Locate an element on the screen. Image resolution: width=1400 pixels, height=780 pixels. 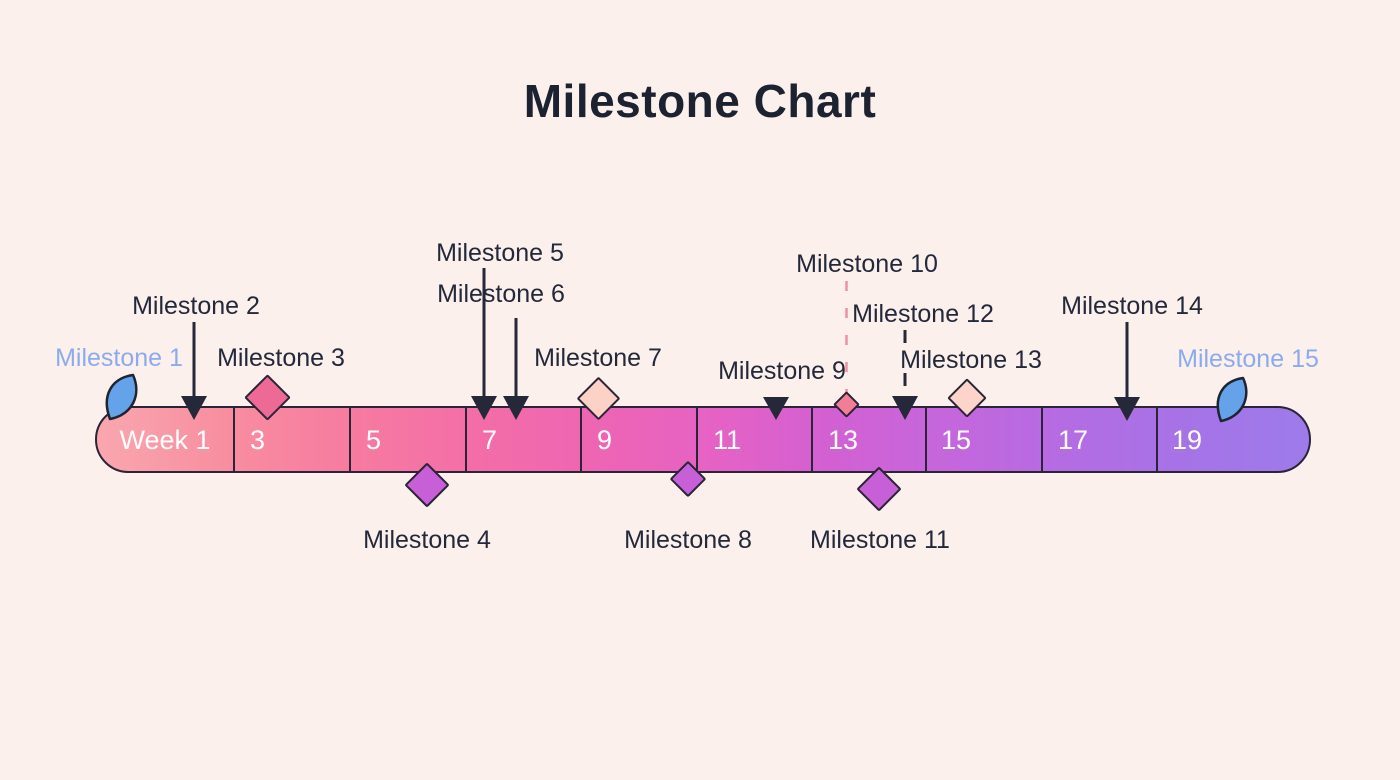
milestone-9-label: Milestone 9 is located at coordinates (782, 371).